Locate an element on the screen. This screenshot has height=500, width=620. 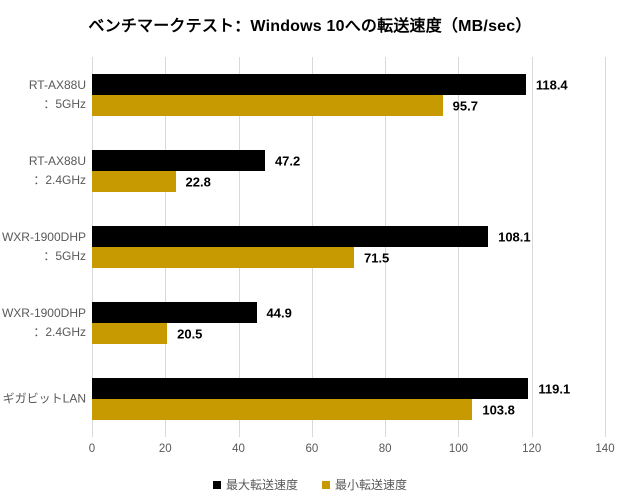
bar-value-label: 20.5 is located at coordinates (190, 333).